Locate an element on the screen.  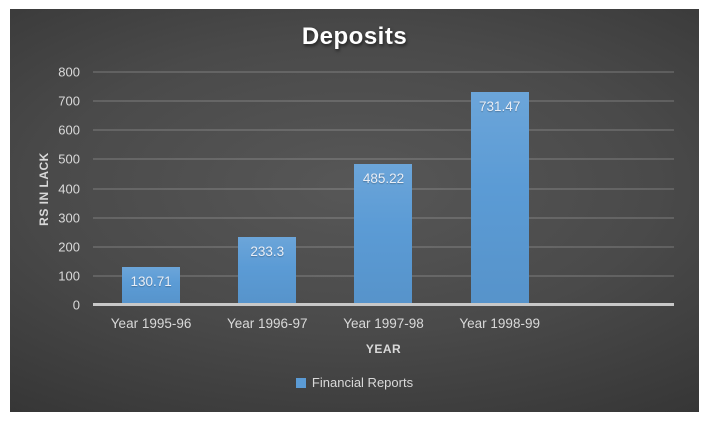
y-tick-label: 300 is located at coordinates (69, 218).